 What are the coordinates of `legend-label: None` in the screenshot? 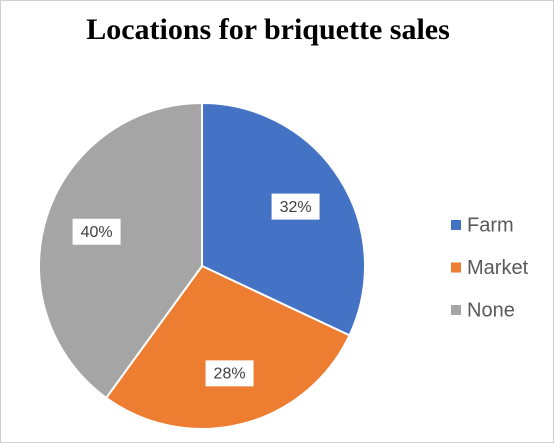 It's located at (491, 310).